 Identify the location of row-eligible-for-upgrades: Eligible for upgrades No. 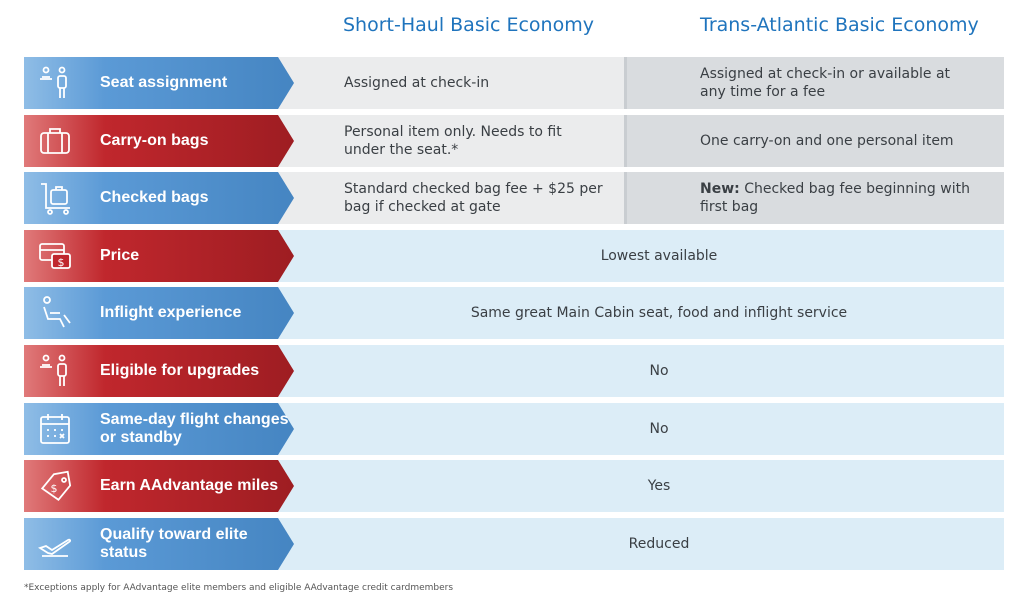
(514, 371).